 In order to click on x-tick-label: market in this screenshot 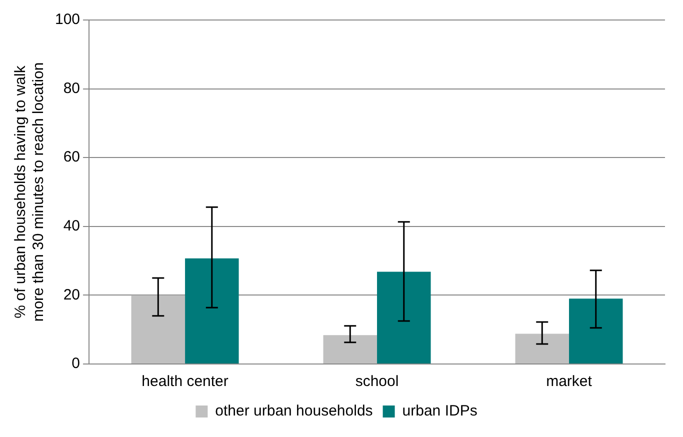, I will do `click(569, 381)`.